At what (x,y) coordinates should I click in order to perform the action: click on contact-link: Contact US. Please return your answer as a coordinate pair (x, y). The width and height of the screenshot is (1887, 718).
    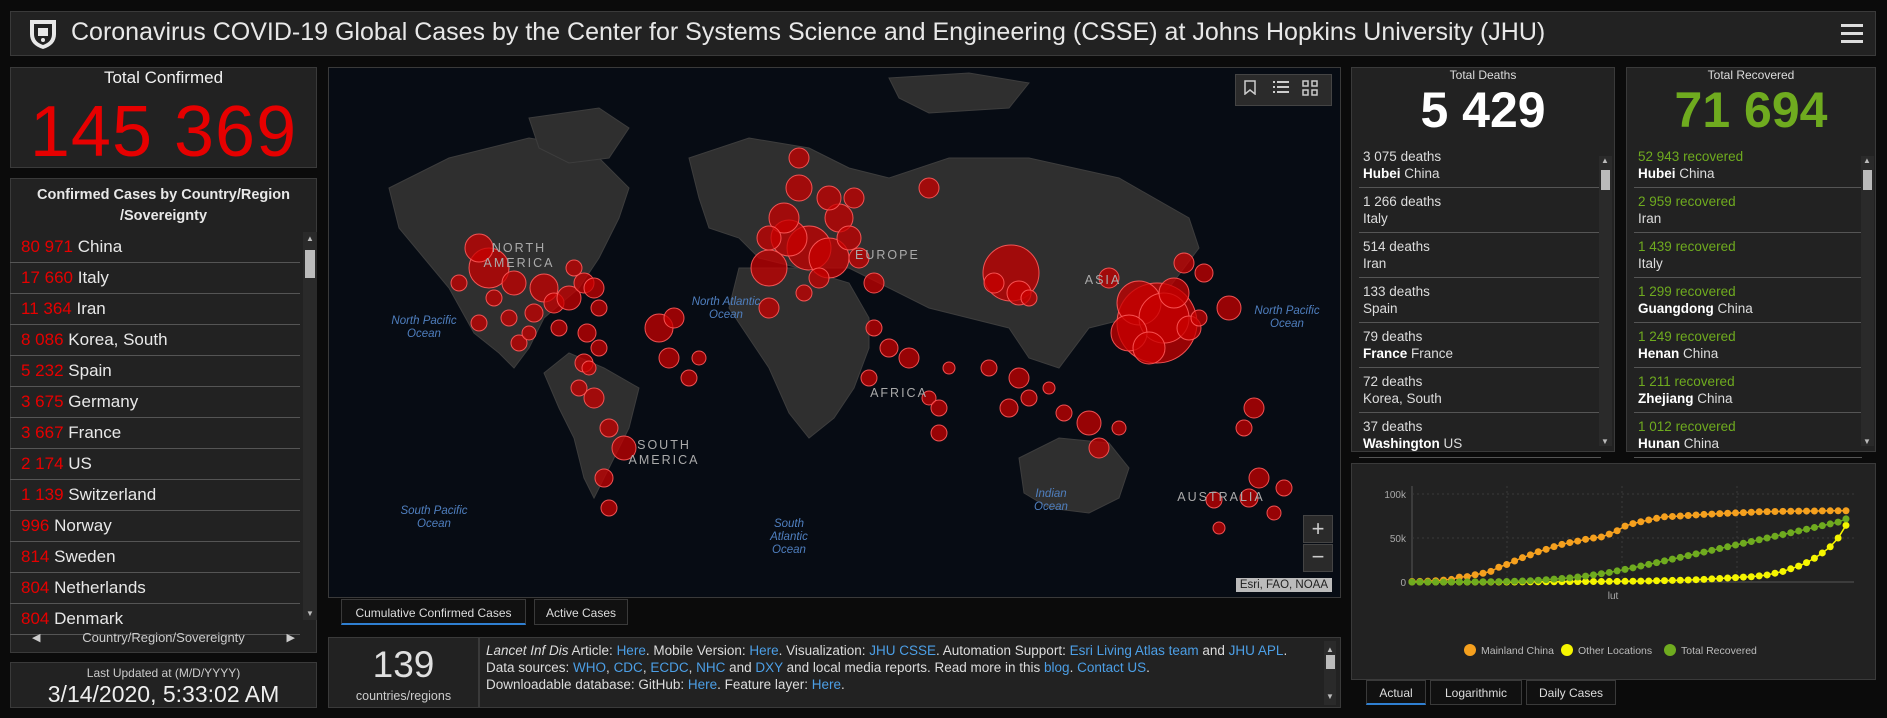
    Looking at the image, I should click on (1112, 667).